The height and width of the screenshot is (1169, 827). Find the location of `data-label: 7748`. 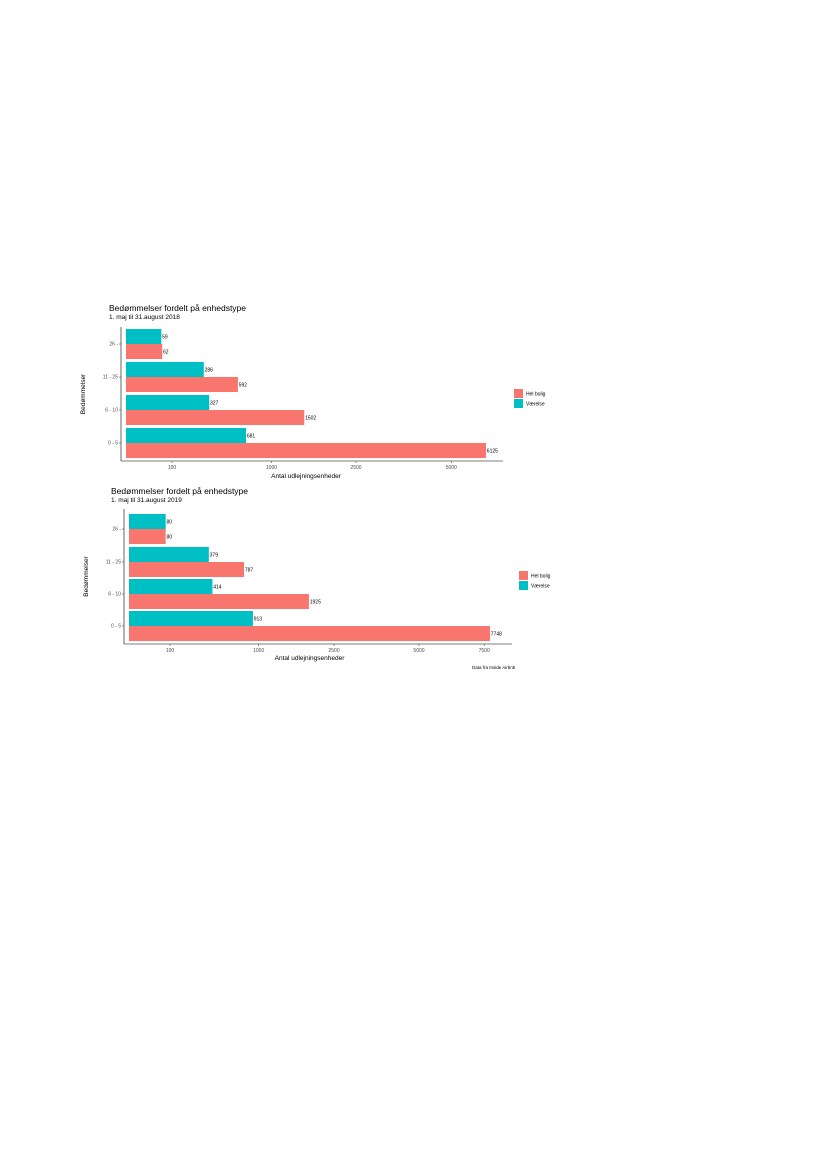

data-label: 7748 is located at coordinates (496, 634).